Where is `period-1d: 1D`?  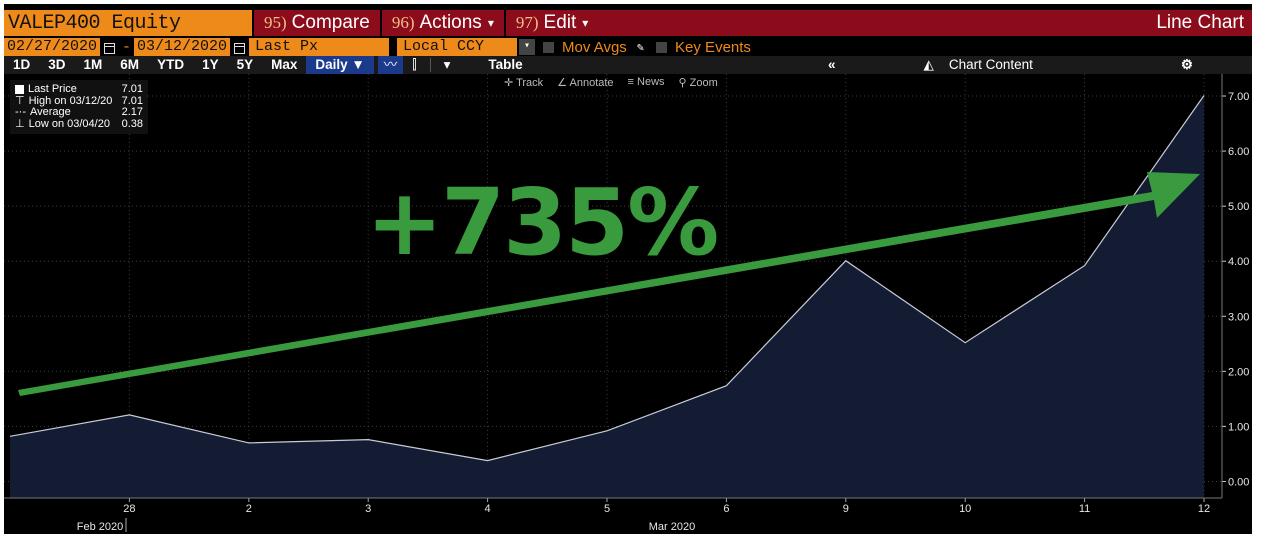 period-1d: 1D is located at coordinates (22, 64).